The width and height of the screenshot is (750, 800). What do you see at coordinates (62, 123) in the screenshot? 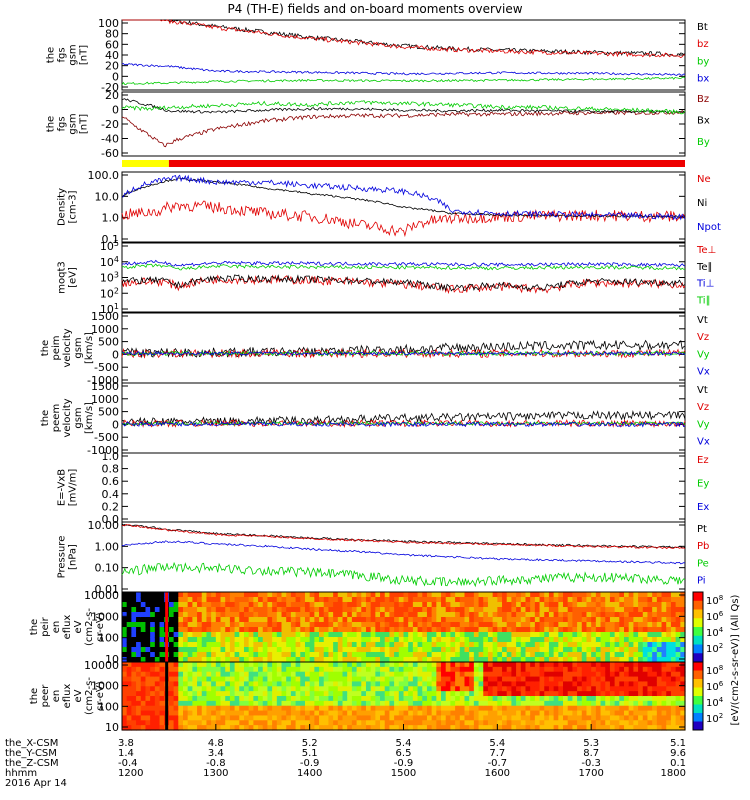
I see `y-axis-label-fgm: fgs` at bounding box center [62, 123].